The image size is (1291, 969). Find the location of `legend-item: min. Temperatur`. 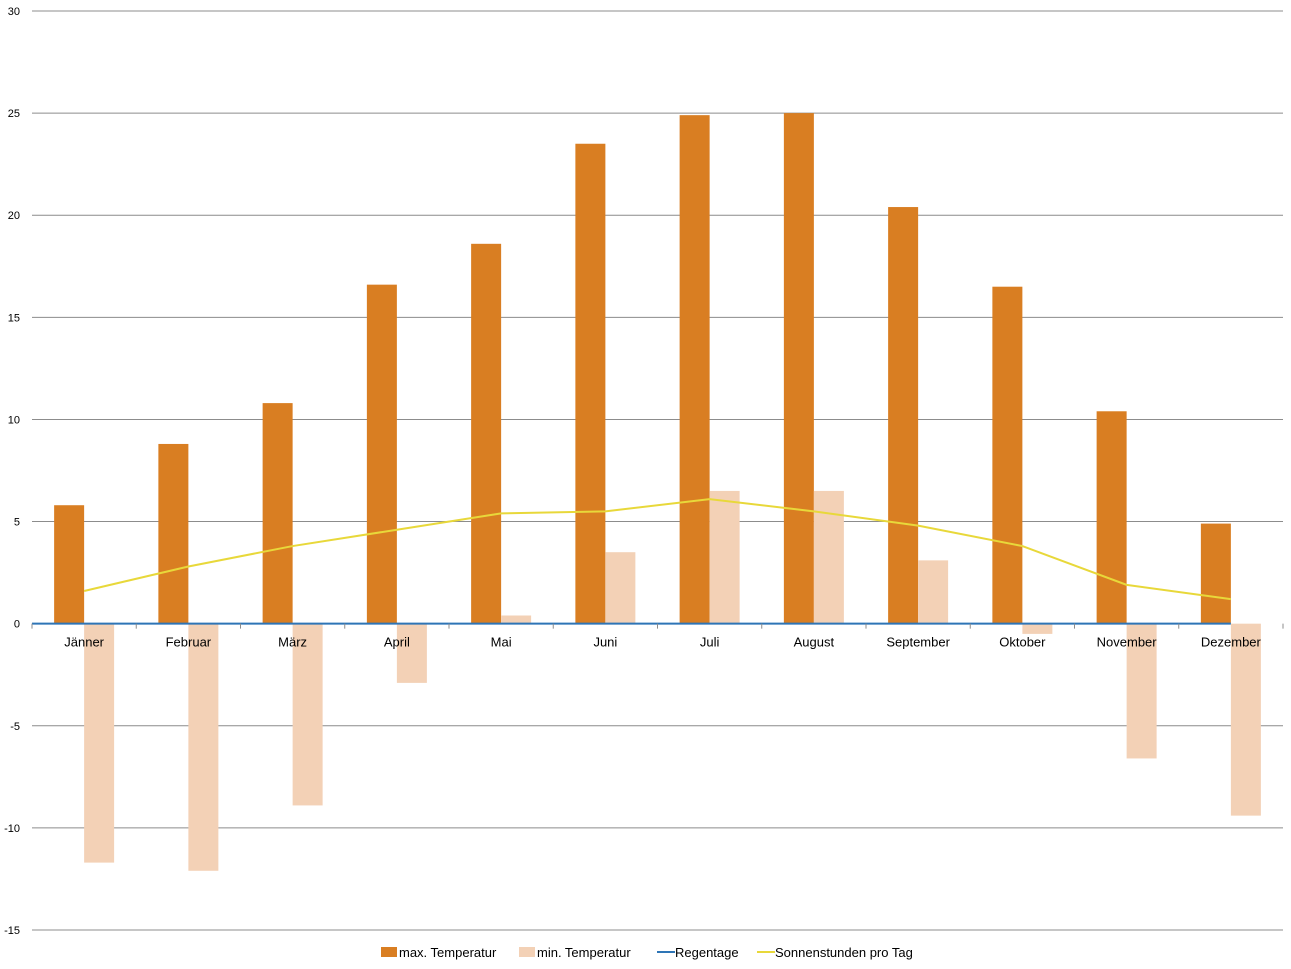

legend-item: min. Temperatur is located at coordinates (575, 952).